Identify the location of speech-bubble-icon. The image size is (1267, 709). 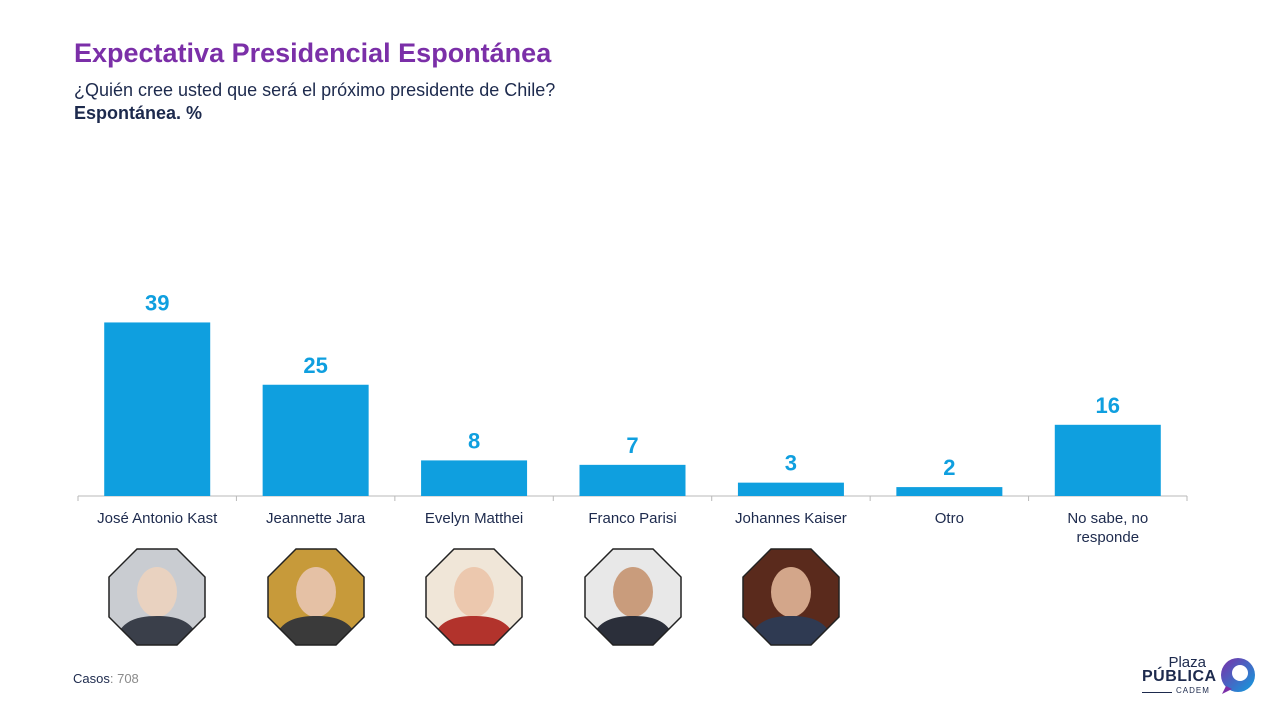
(1238, 676).